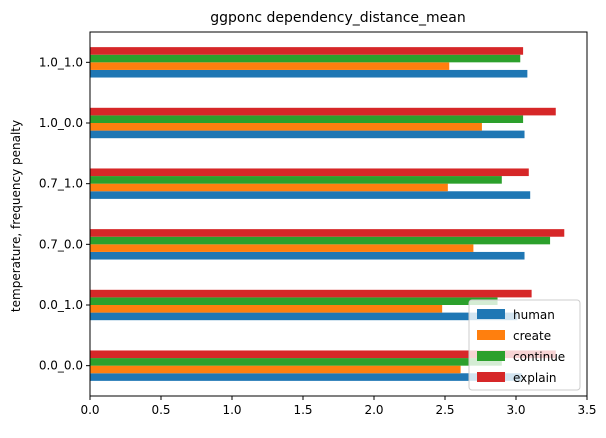  What do you see at coordinates (491, 377) in the screenshot?
I see `legend-swatch-explain` at bounding box center [491, 377].